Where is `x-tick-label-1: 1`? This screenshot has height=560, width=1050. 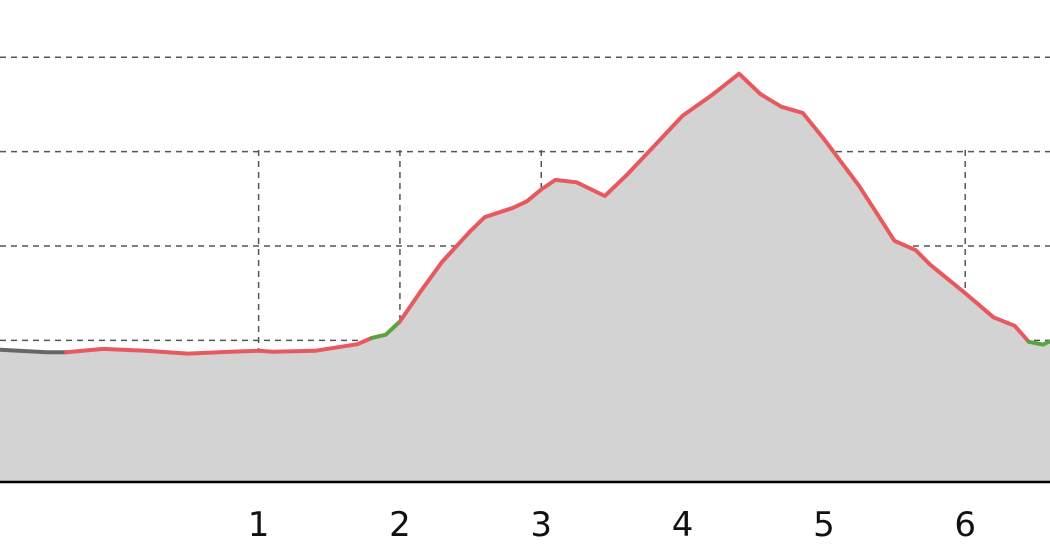
x-tick-label-1: 1 is located at coordinates (259, 525).